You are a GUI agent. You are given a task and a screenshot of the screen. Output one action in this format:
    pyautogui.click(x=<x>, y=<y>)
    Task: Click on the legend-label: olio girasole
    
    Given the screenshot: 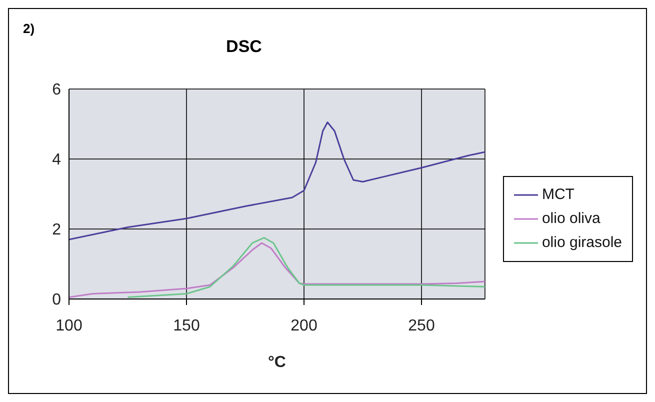 What is the action you would take?
    pyautogui.click(x=582, y=243)
    